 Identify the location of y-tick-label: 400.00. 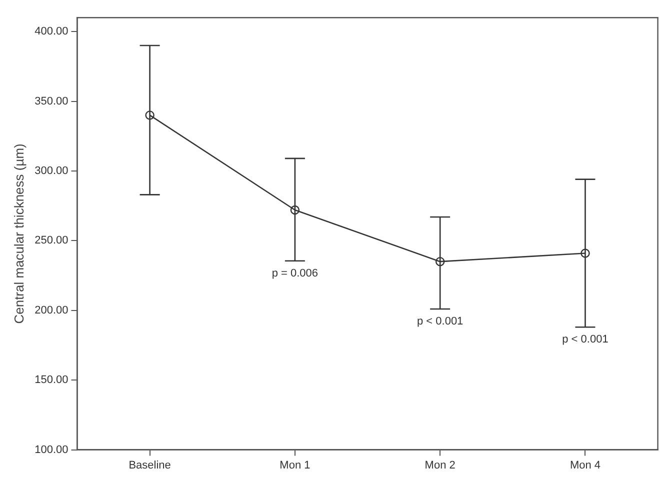
(51, 32).